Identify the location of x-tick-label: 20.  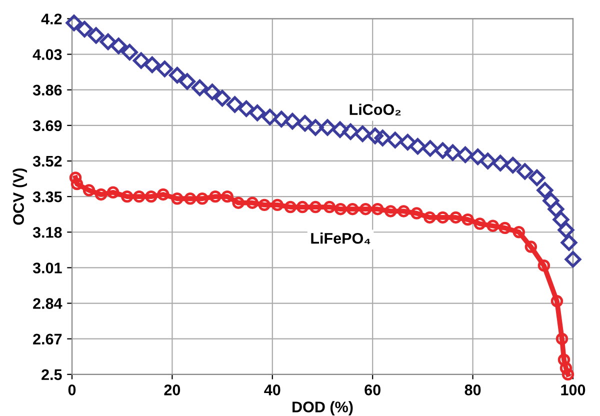
(172, 390).